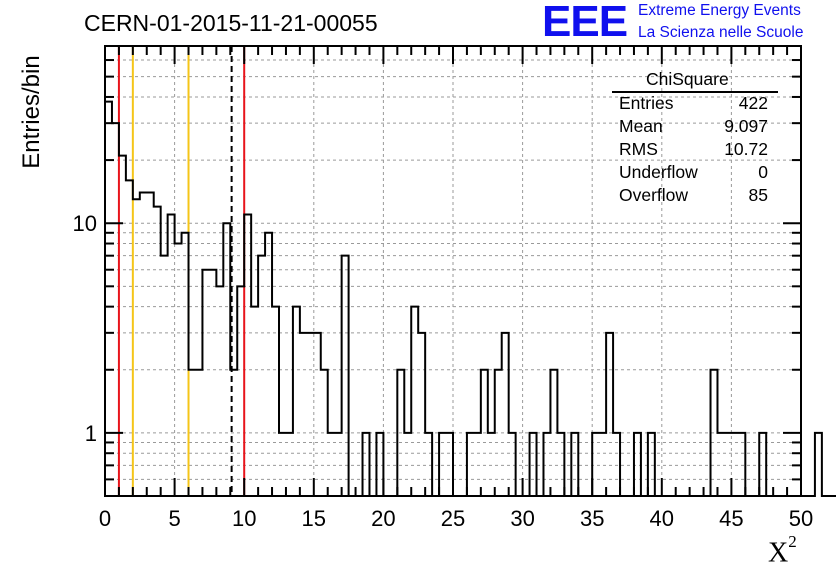  I want to click on x-tick-label: 0, so click(105, 518).